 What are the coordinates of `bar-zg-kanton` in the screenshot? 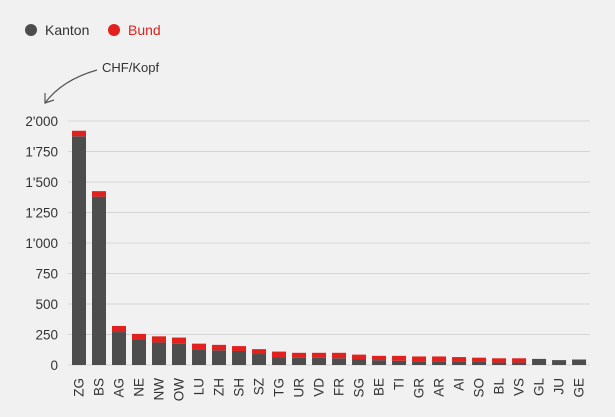 It's located at (79, 250).